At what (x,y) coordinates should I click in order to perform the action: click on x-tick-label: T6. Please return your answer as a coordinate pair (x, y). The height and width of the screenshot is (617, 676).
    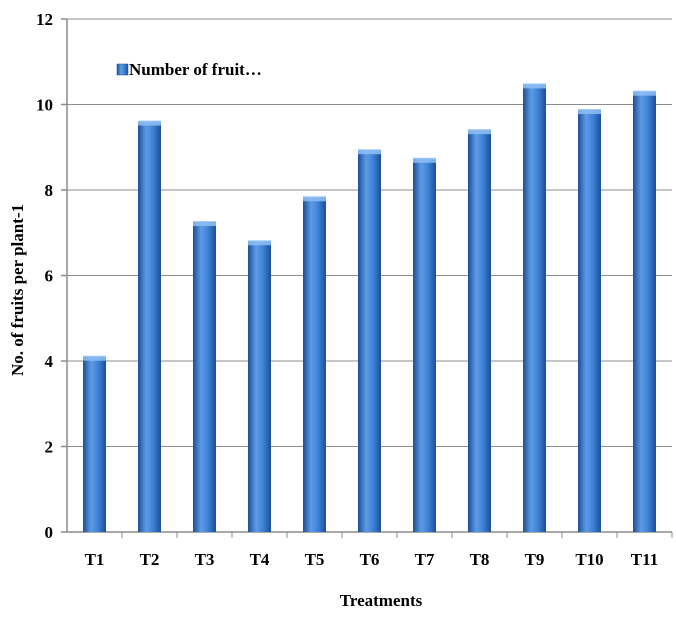
    Looking at the image, I should click on (370, 559).